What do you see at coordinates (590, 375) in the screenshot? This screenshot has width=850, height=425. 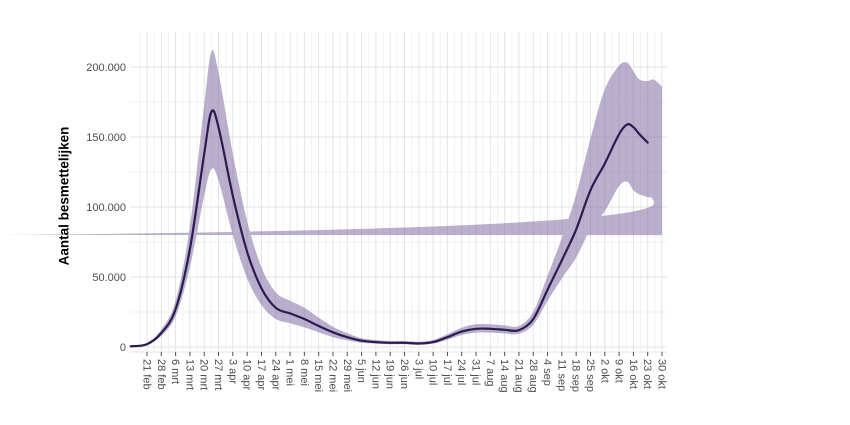 I see `x-tick-label: 25 sep` at bounding box center [590, 375].